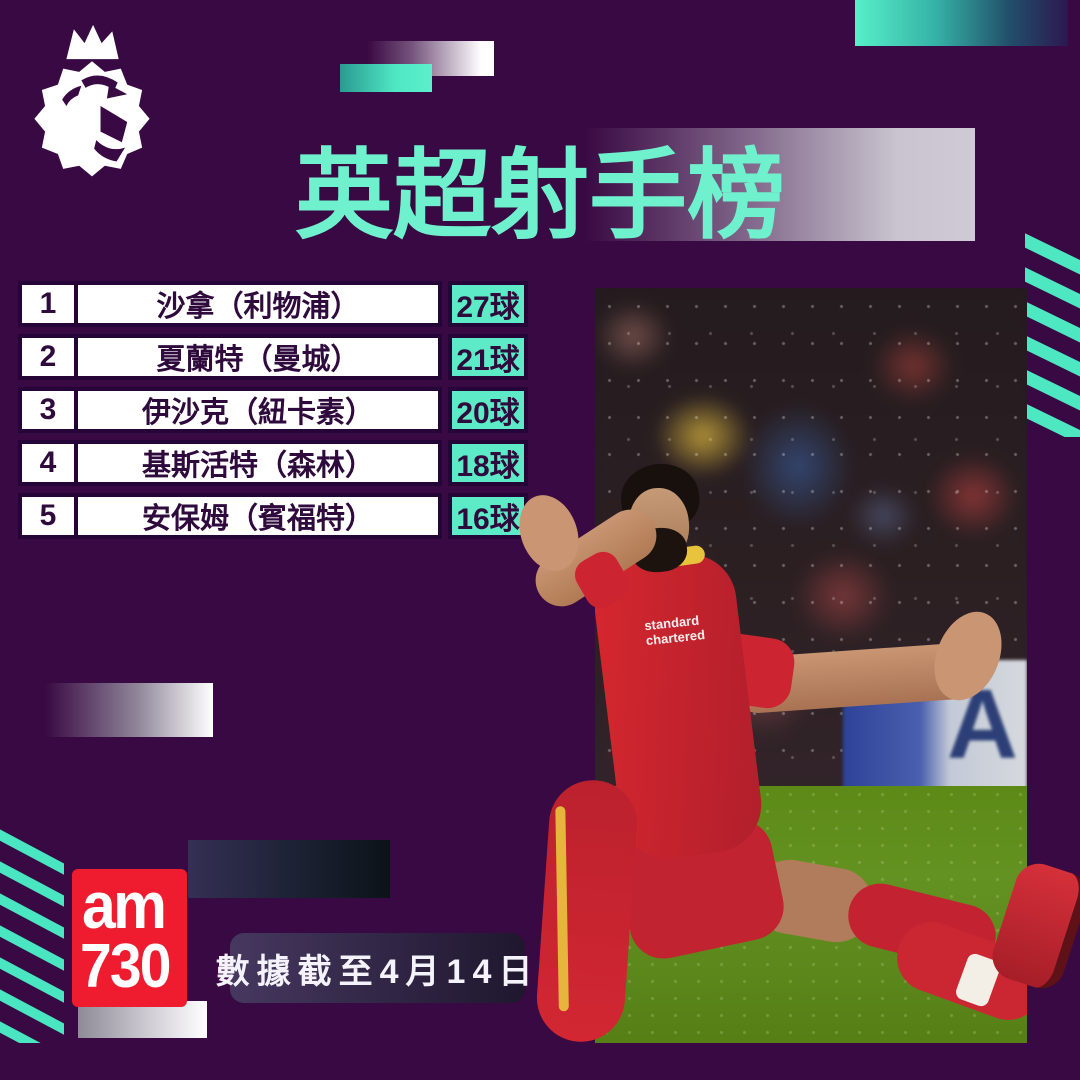 The height and width of the screenshot is (1080, 1080). What do you see at coordinates (50, 463) in the screenshot?
I see `rank-cell: 4` at bounding box center [50, 463].